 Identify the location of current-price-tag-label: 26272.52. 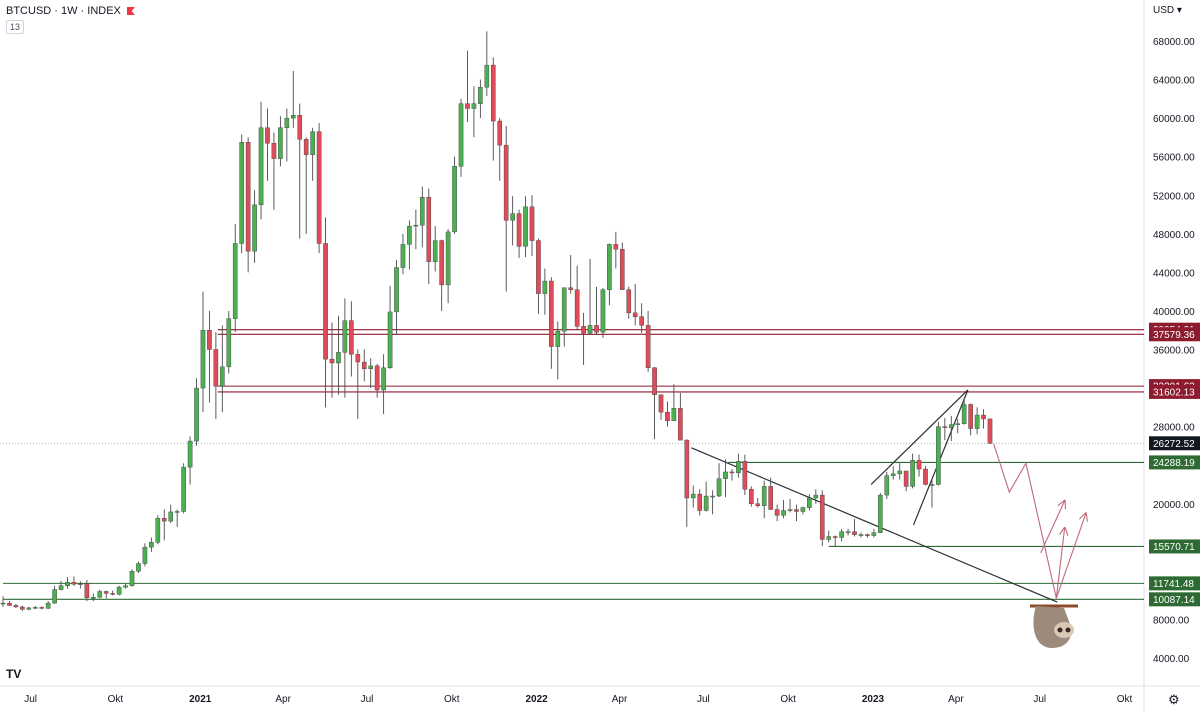
(1174, 444).